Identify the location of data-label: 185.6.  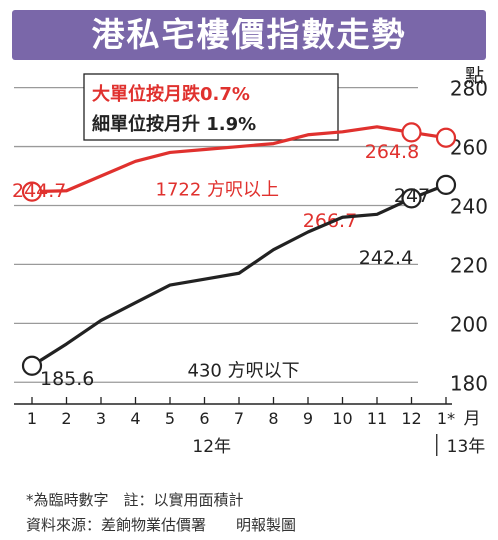
(67, 379).